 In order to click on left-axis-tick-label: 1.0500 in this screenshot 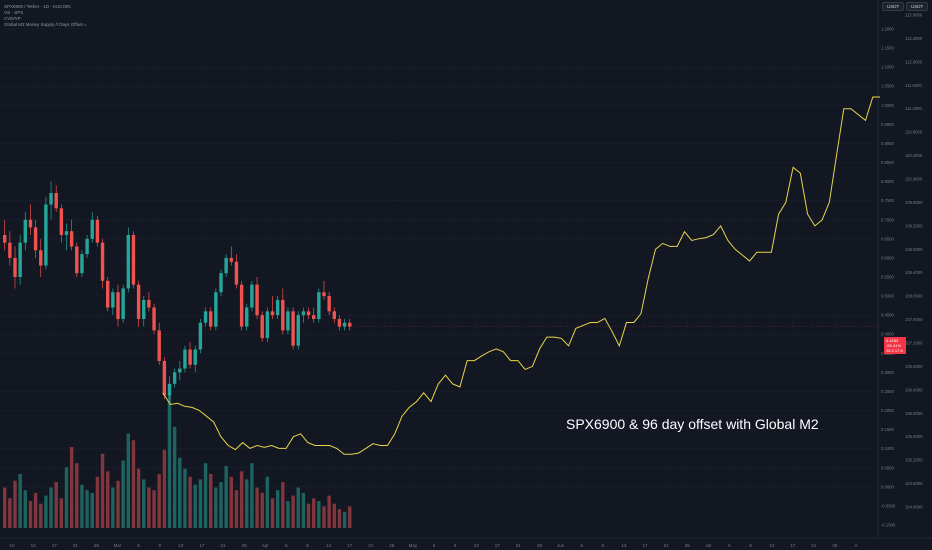, I will do `click(887, 86)`.